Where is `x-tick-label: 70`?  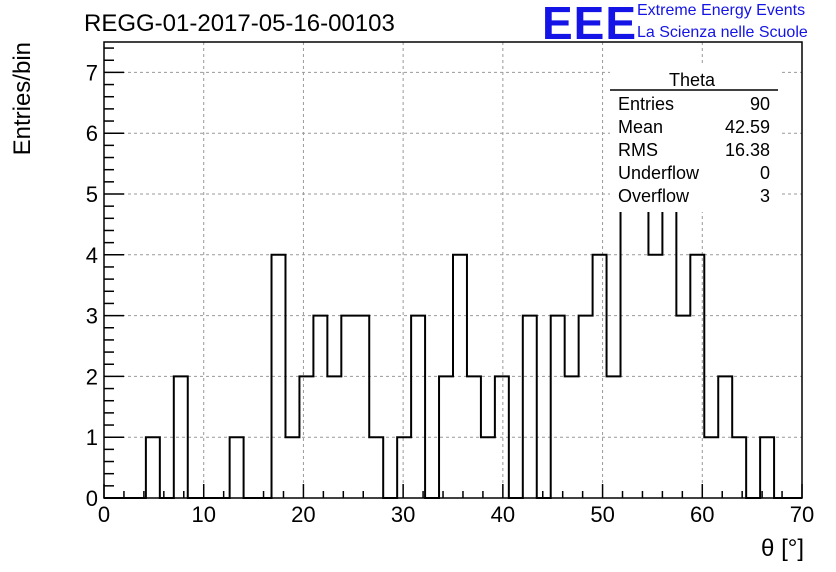
x-tick-label: 70 is located at coordinates (802, 514).